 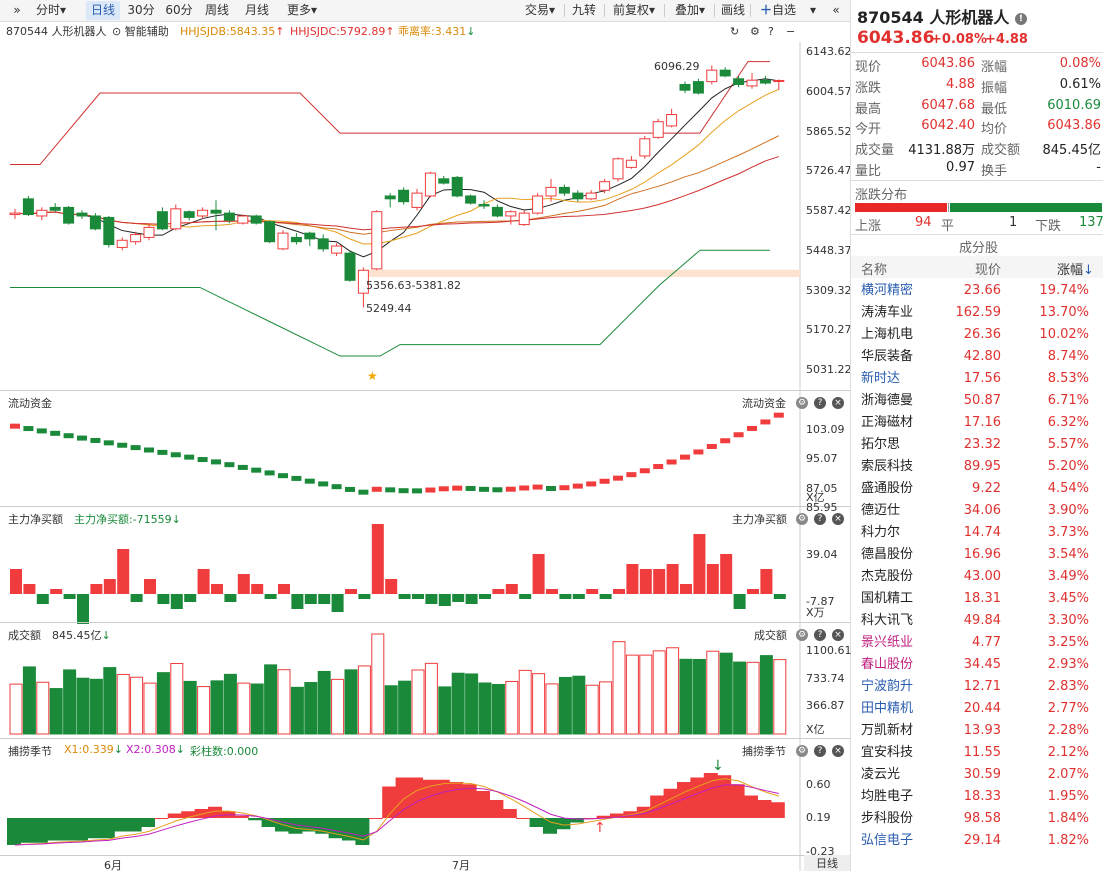 I want to click on net-bar, so click(x=659, y=581).